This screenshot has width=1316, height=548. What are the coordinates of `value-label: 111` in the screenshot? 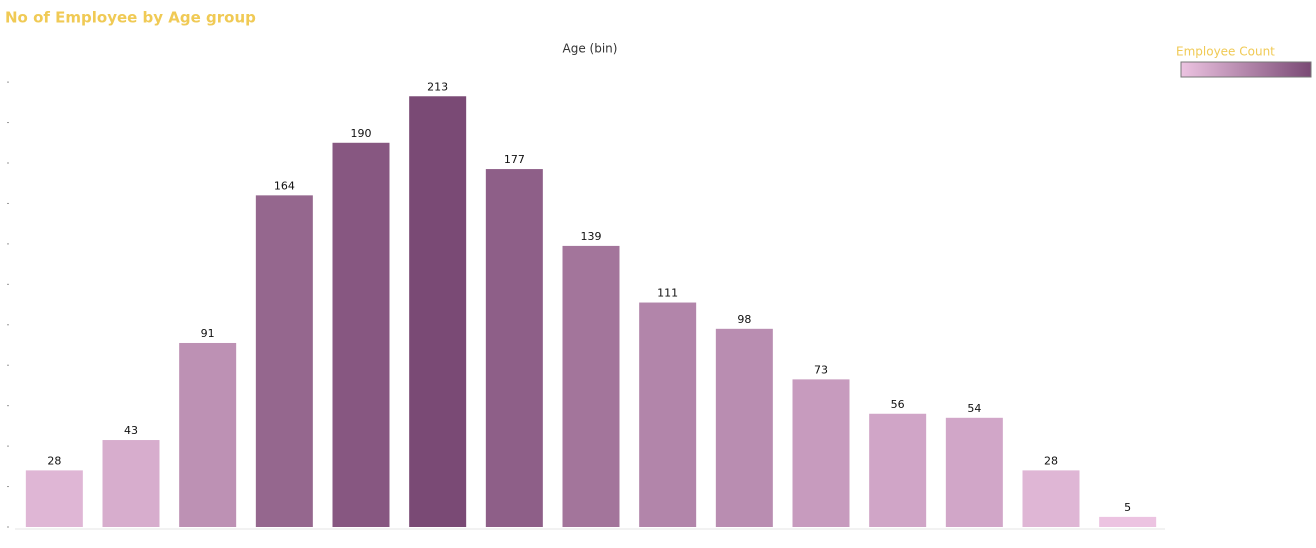 It's located at (667, 293).